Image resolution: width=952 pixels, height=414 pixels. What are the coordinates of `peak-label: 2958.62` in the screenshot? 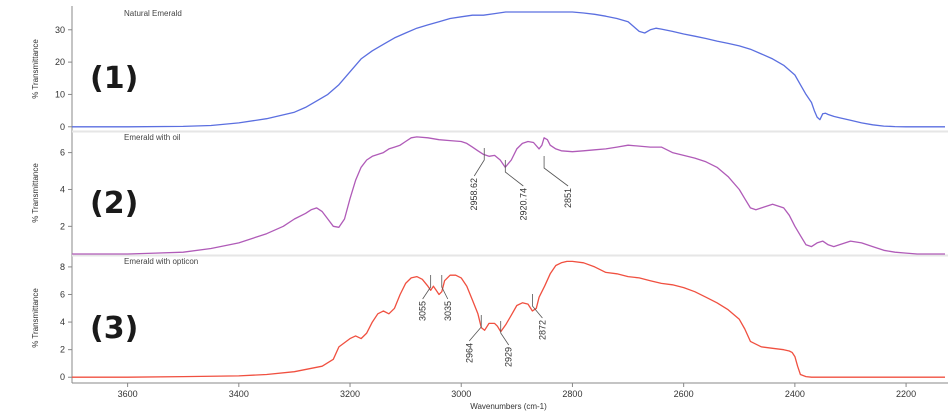 It's located at (474, 194).